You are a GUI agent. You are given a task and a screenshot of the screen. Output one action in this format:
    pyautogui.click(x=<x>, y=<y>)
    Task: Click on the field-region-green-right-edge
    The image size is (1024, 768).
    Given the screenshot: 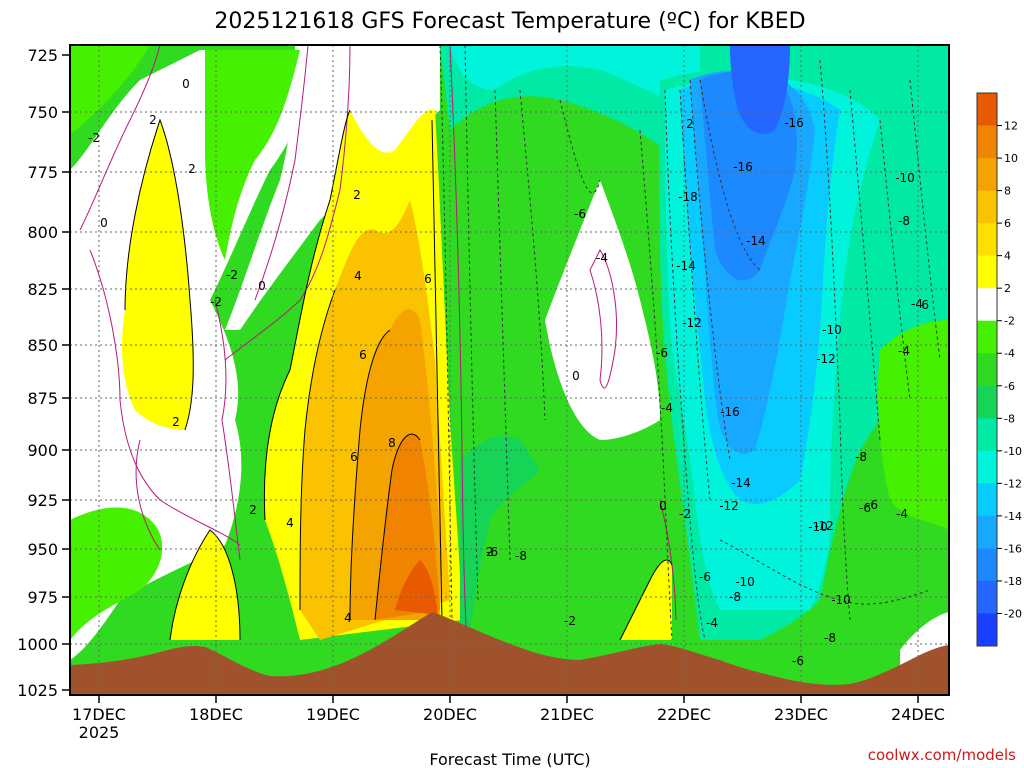 What is the action you would take?
    pyautogui.click(x=914, y=585)
    